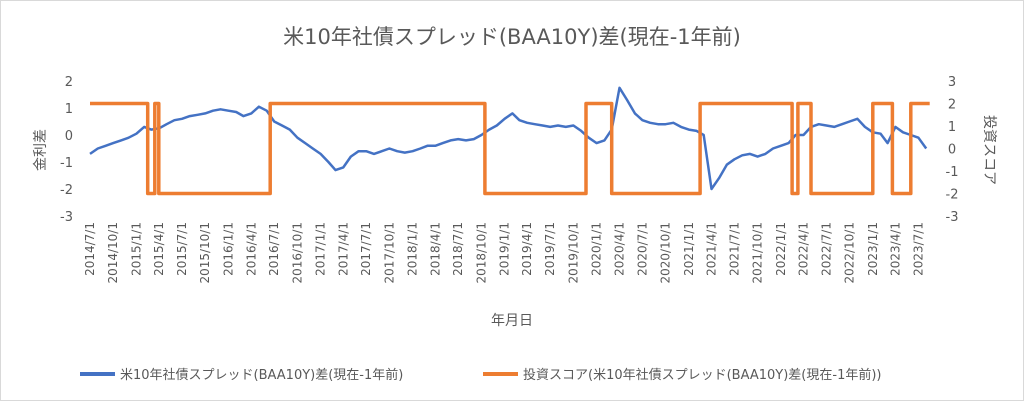 The image size is (1024, 401). I want to click on y-right-tick-label: 3, so click(952, 82).